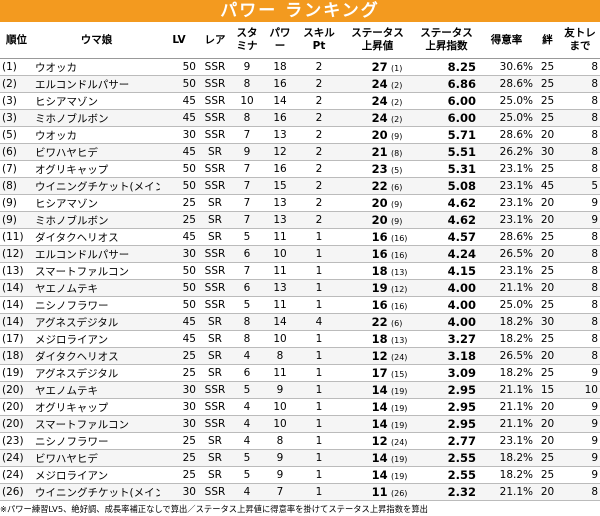  Describe the element at coordinates (580, 441) in the screenshot. I see `table-cell: 9` at that location.